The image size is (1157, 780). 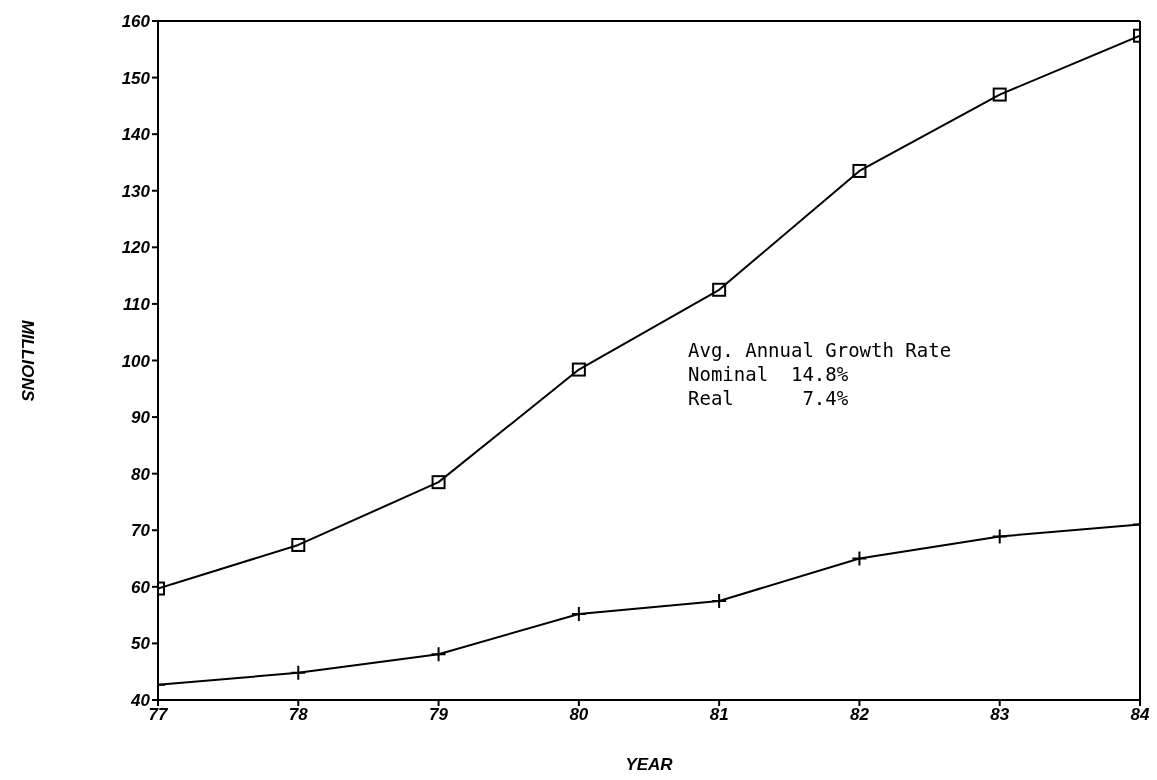 I want to click on y-tick-label: 150, so click(x=136, y=78).